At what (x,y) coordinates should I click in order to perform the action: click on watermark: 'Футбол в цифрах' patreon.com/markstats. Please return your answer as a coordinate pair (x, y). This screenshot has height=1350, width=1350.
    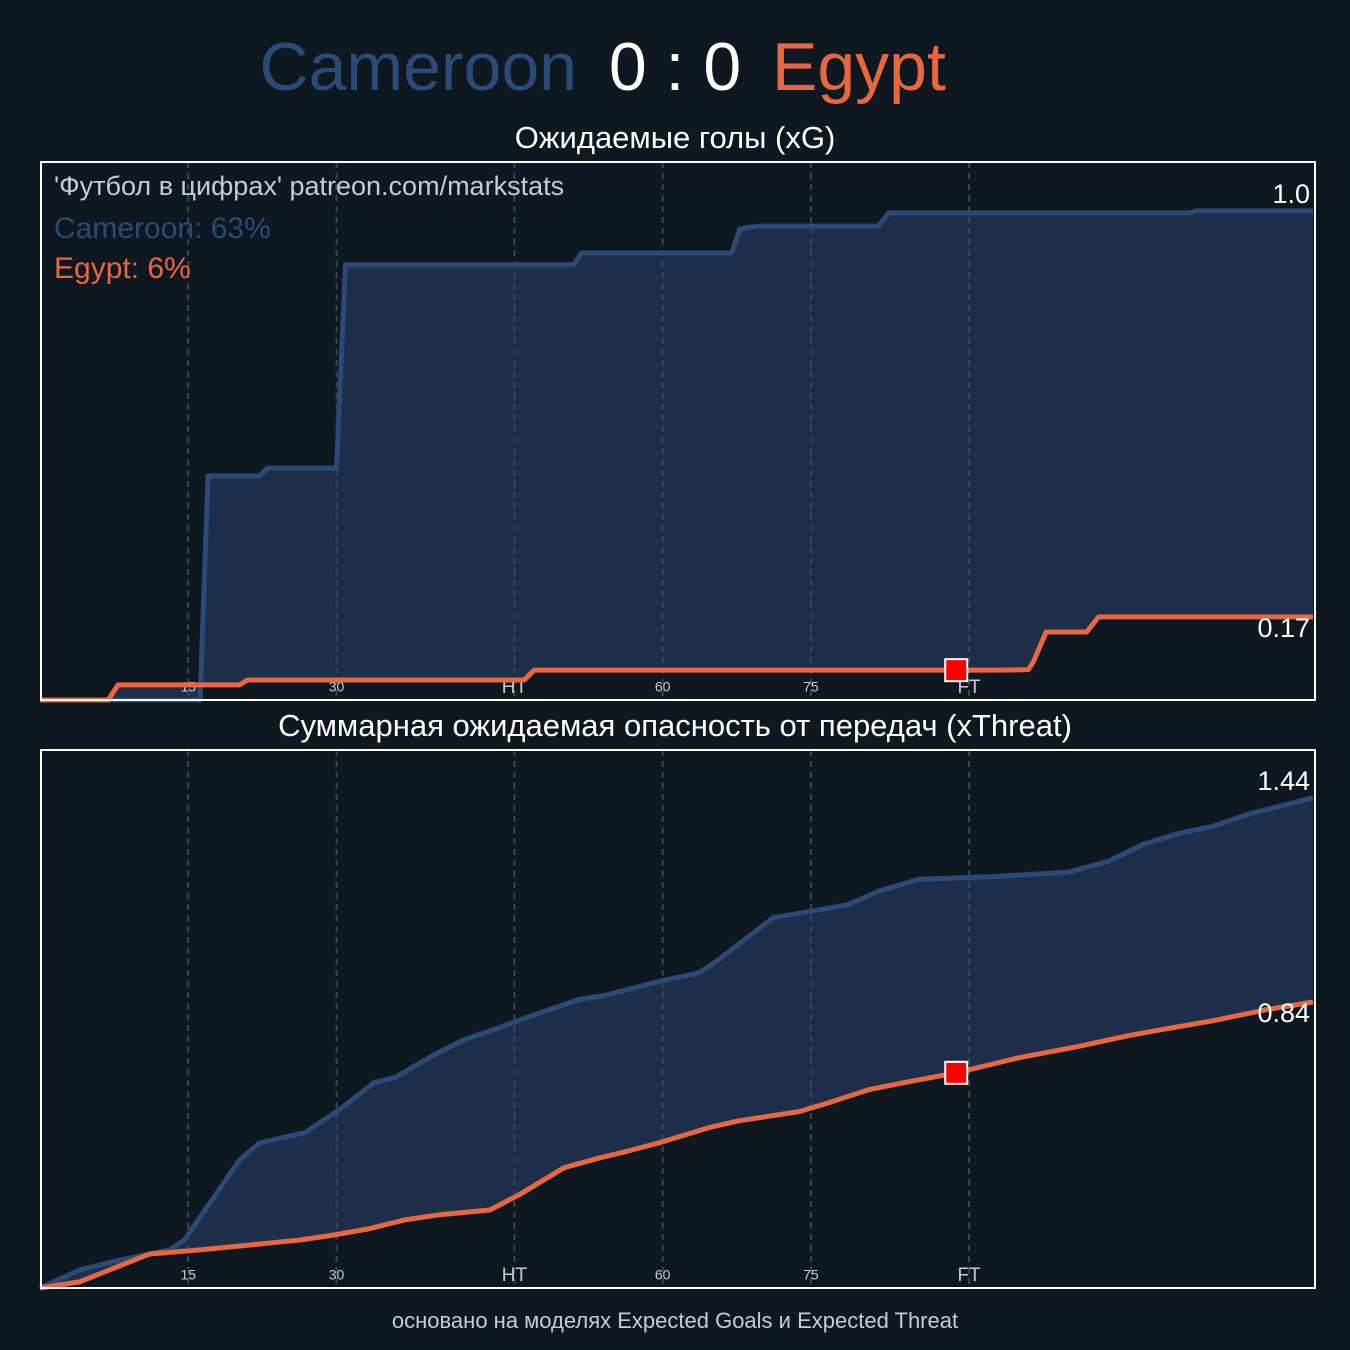
    Looking at the image, I should click on (309, 186).